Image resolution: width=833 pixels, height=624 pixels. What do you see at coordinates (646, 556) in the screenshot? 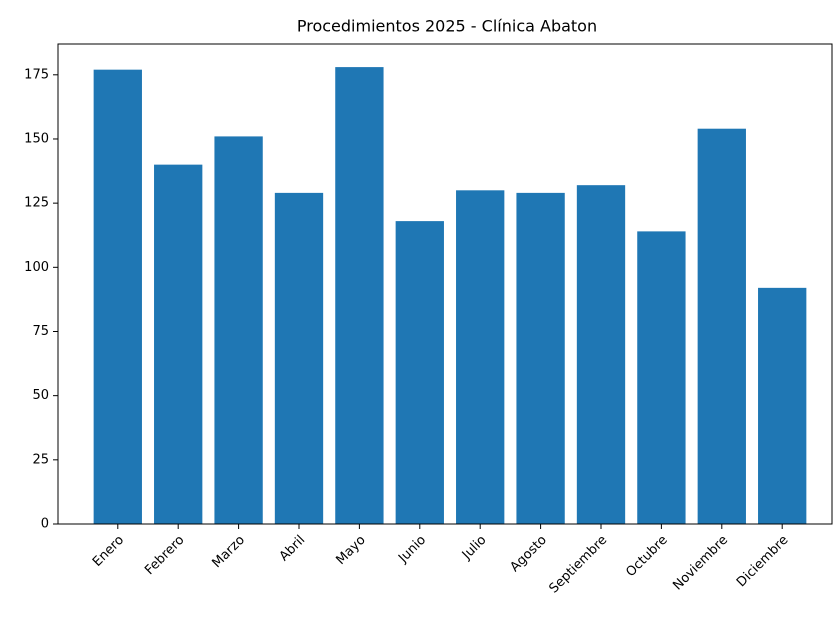
I see `x-tick-label: Octubre` at bounding box center [646, 556].